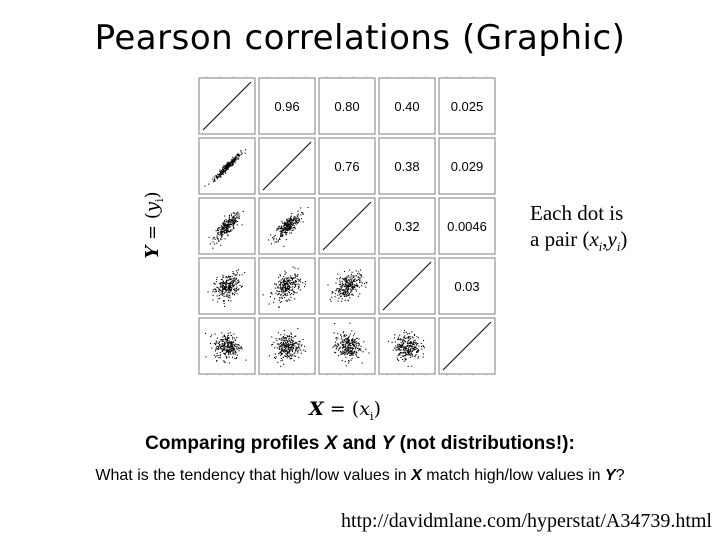 The image size is (720, 540). I want to click on correlation-label: 0.40, so click(406, 106).